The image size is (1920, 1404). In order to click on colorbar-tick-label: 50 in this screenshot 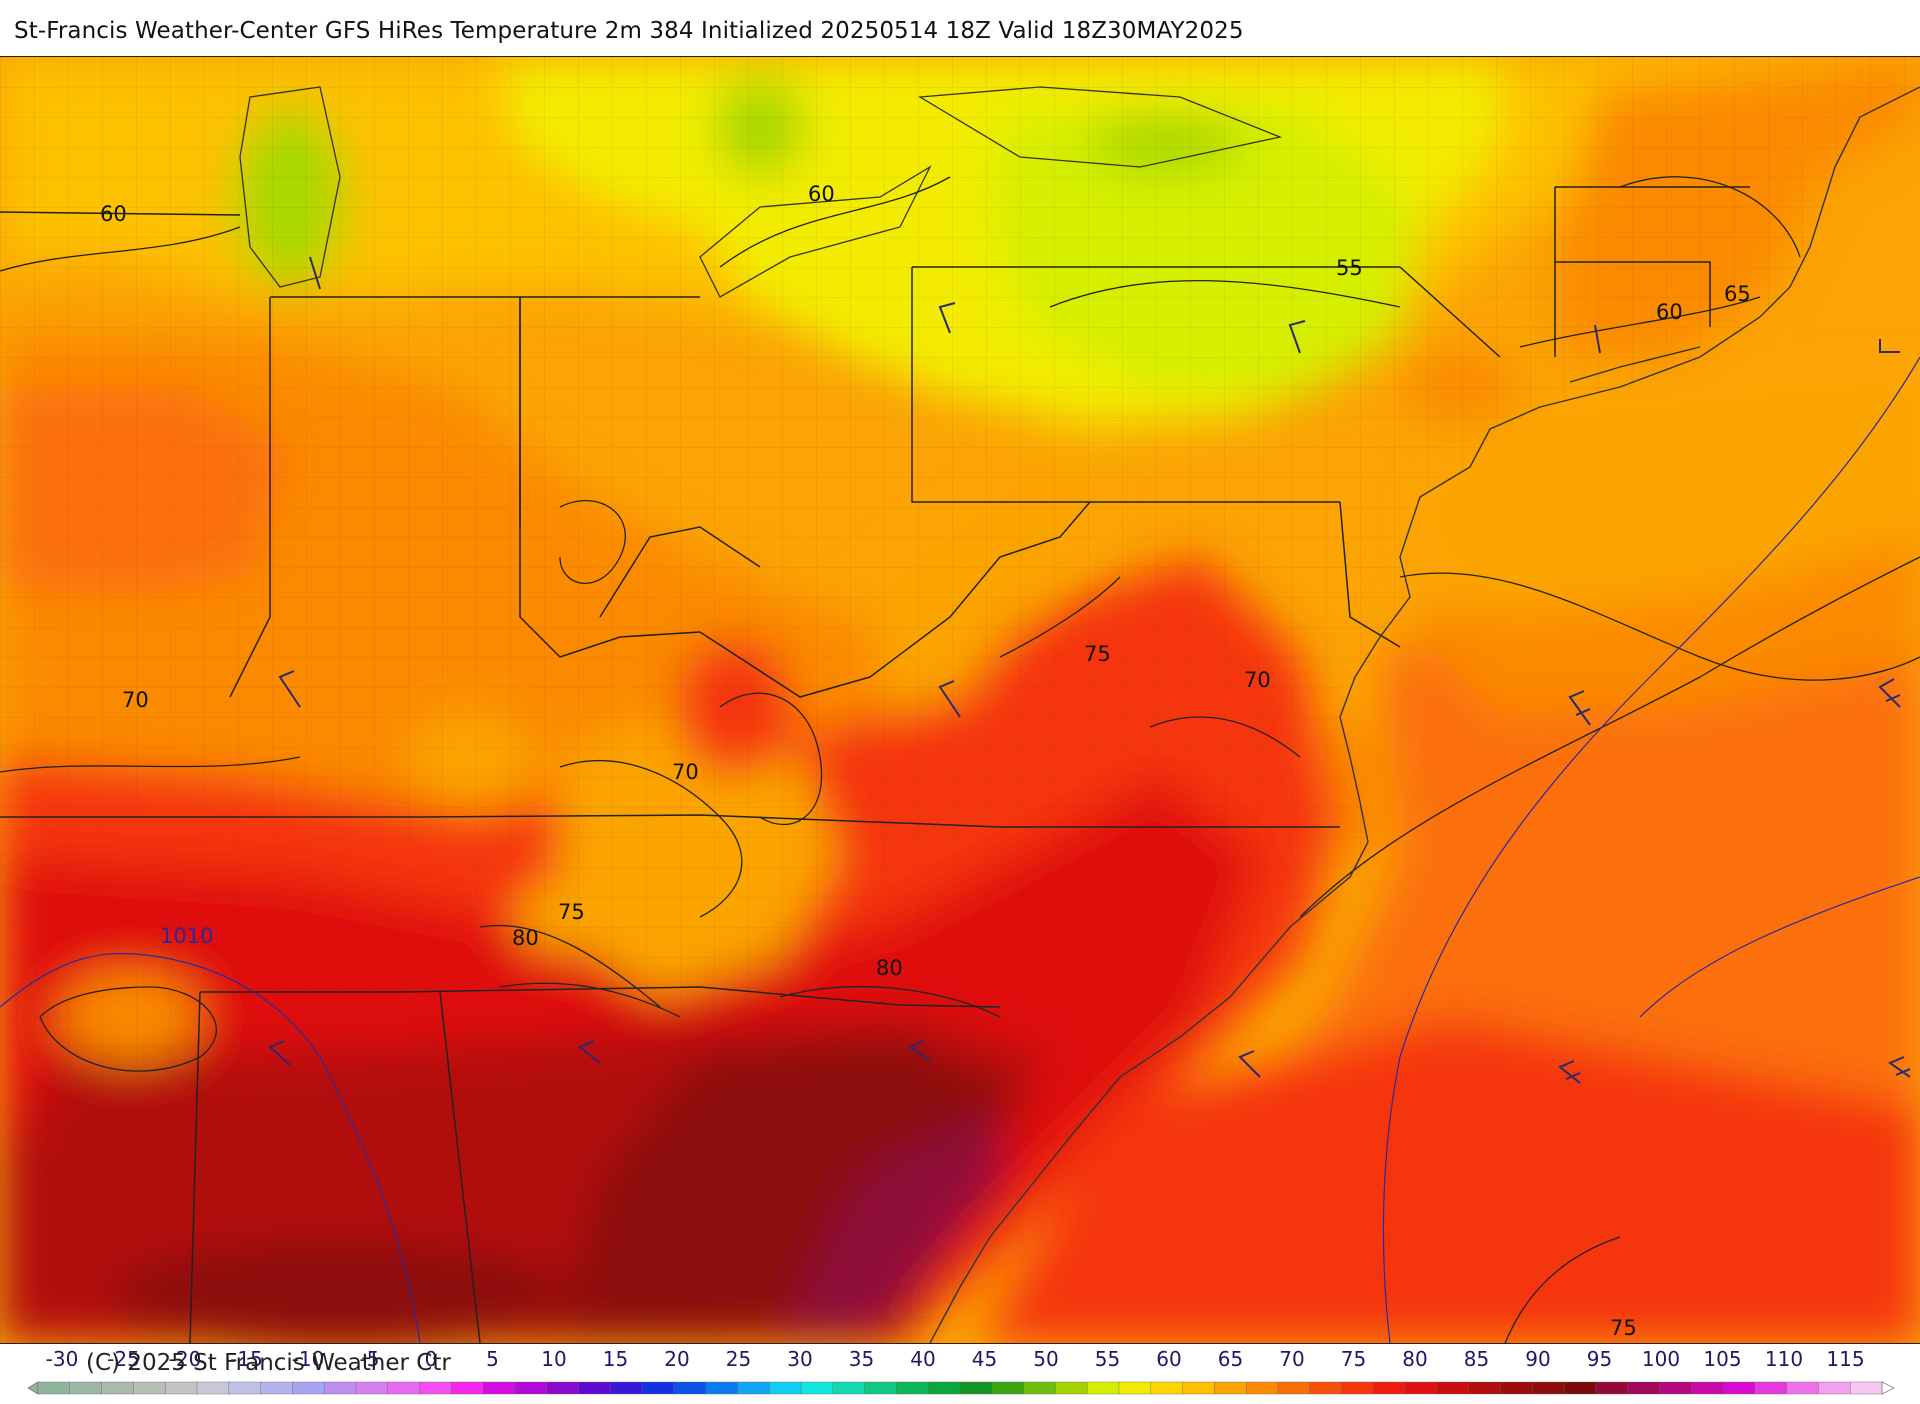, I will do `click(1045, 1359)`.